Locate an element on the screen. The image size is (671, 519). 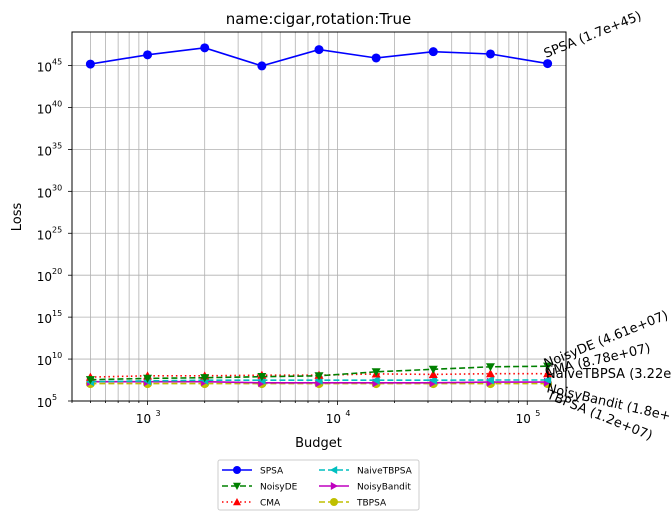
x-tick-label-exponent: 4 is located at coordinates (347, 413).